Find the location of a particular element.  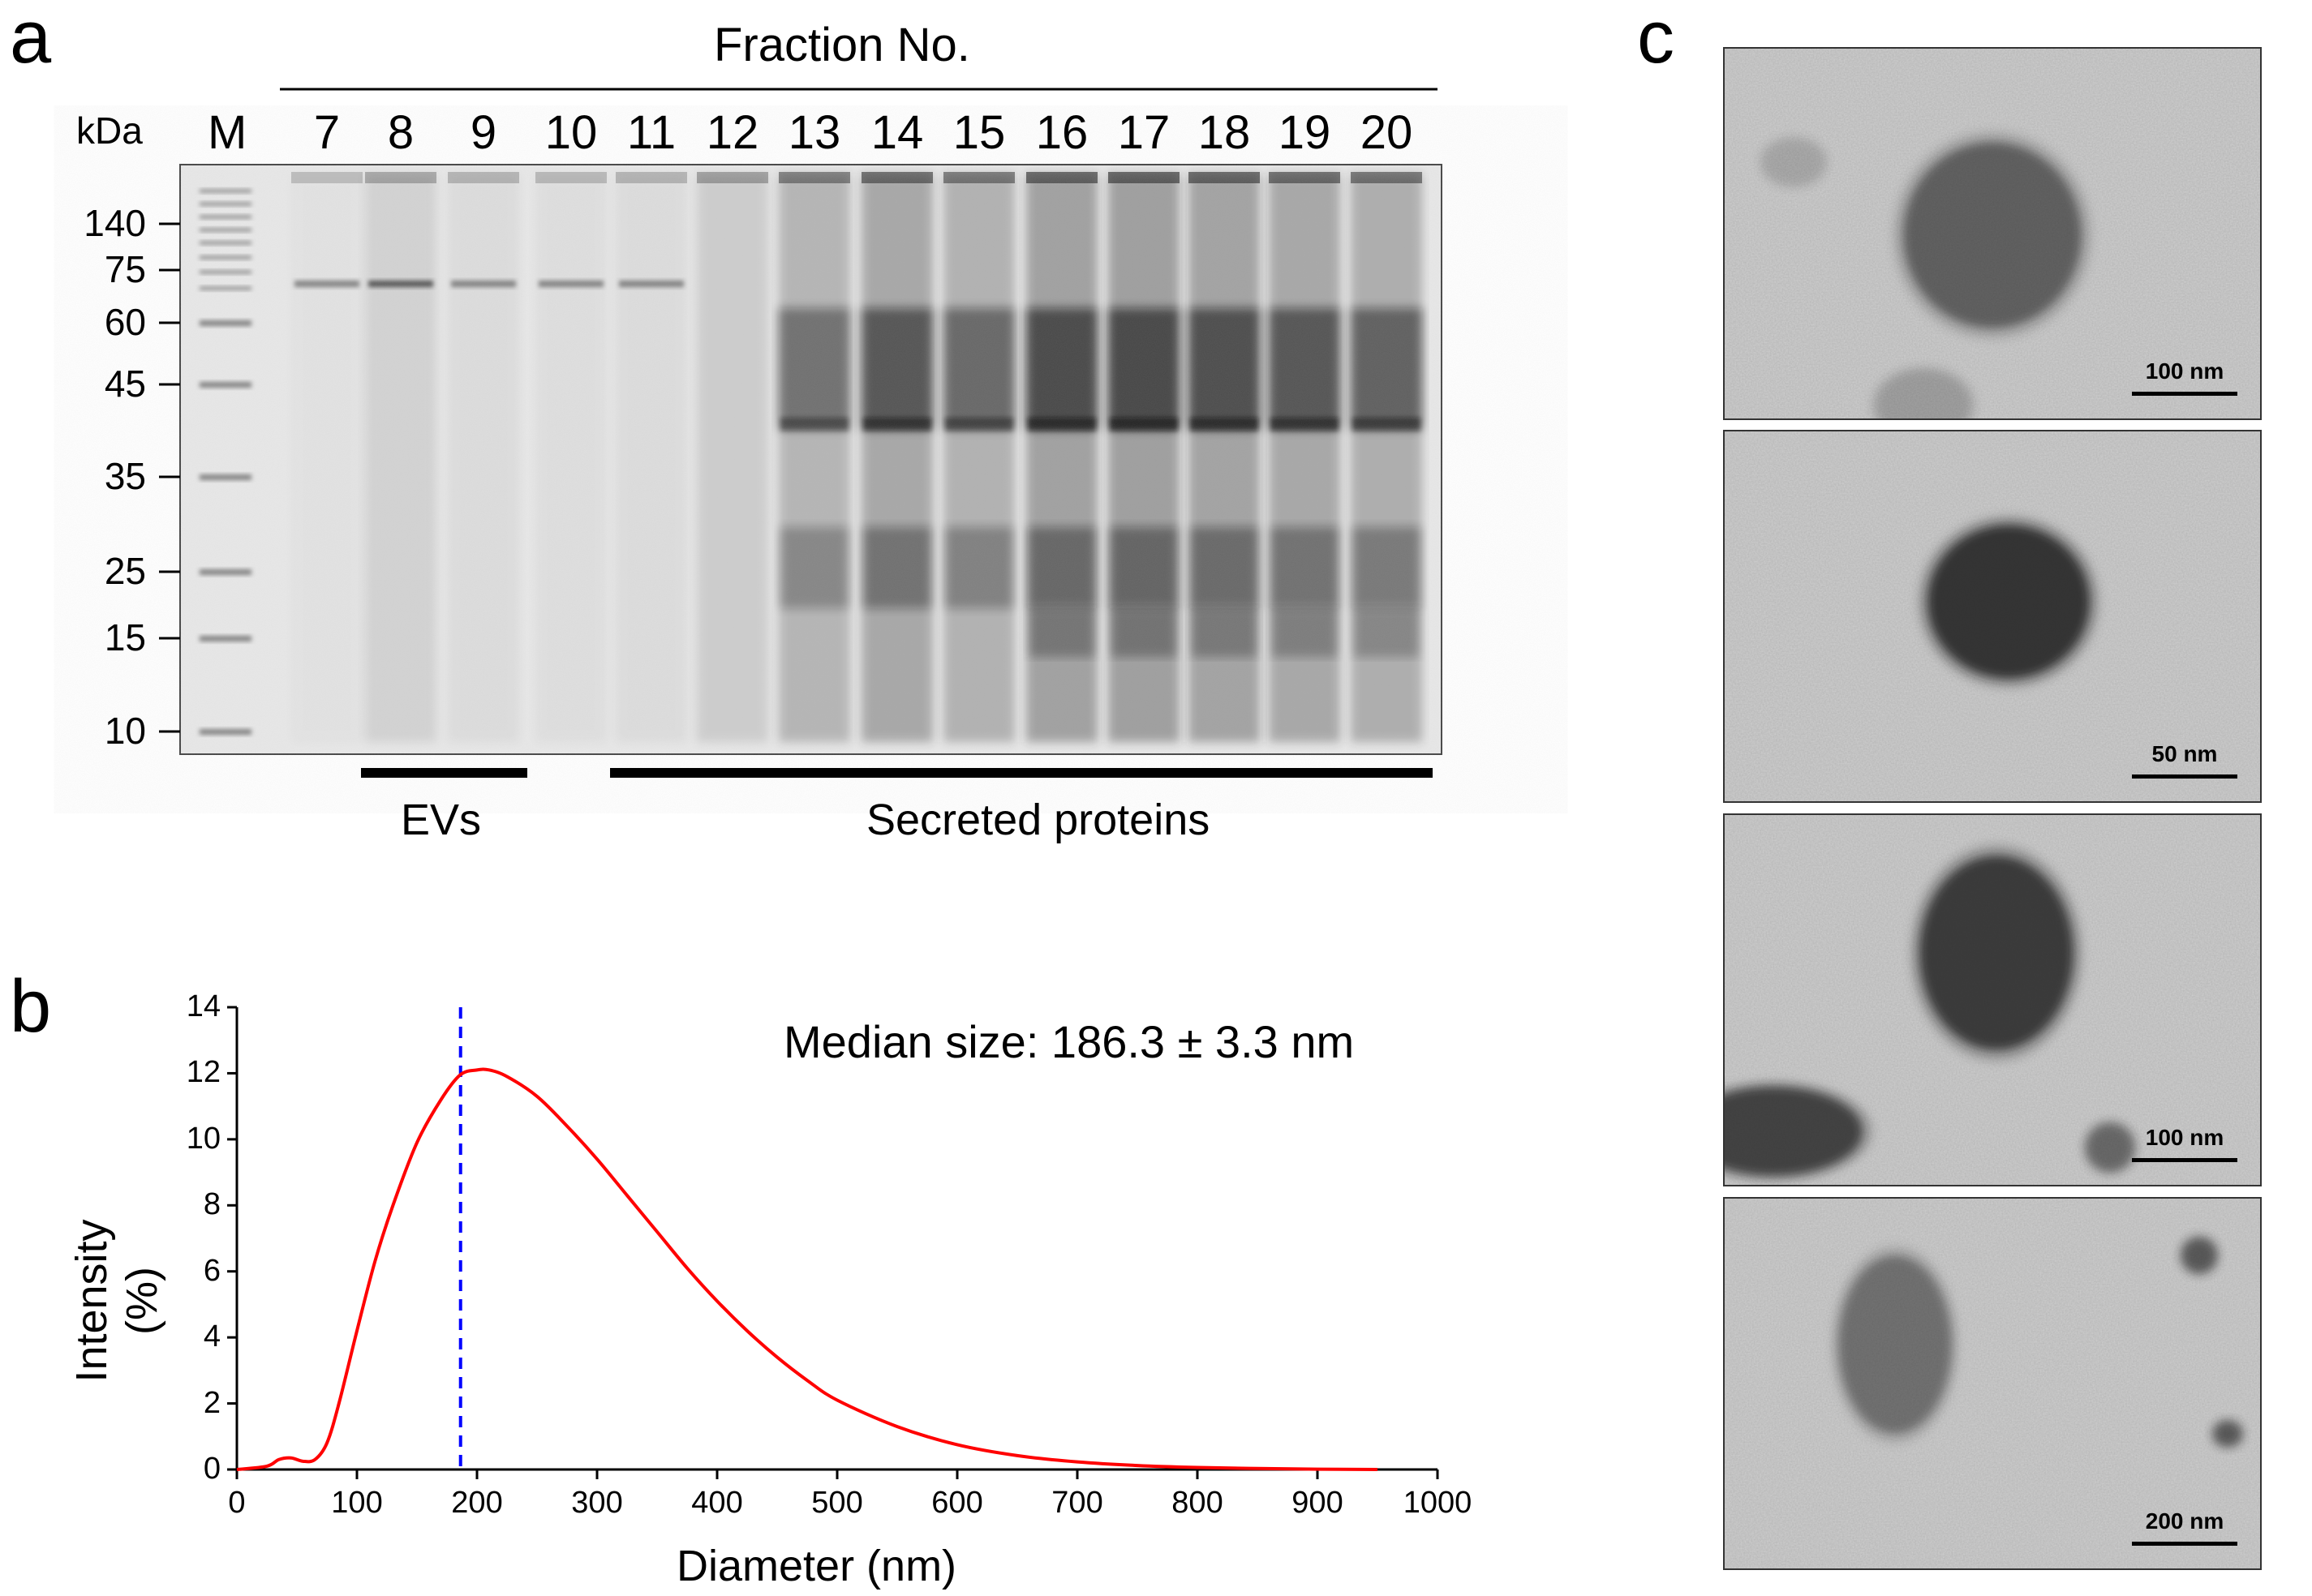

lane-label: 13 is located at coordinates (814, 132).